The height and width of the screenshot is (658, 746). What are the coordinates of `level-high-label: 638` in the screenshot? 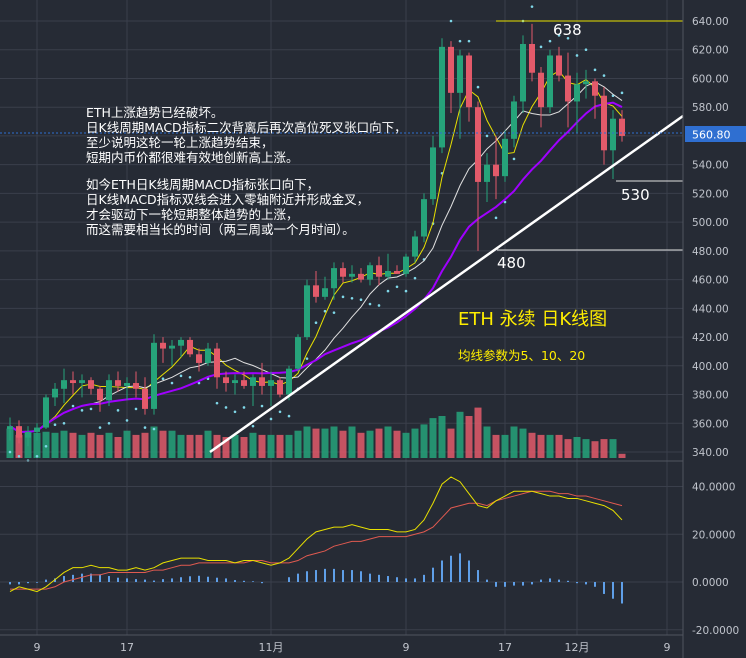 It's located at (567, 30).